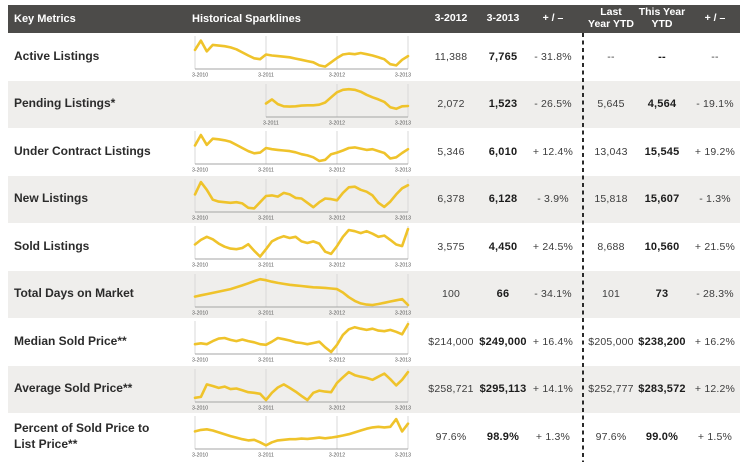 This screenshot has height=471, width=748. What do you see at coordinates (611, 294) in the screenshot?
I see `value-last-year-ytd: 101` at bounding box center [611, 294].